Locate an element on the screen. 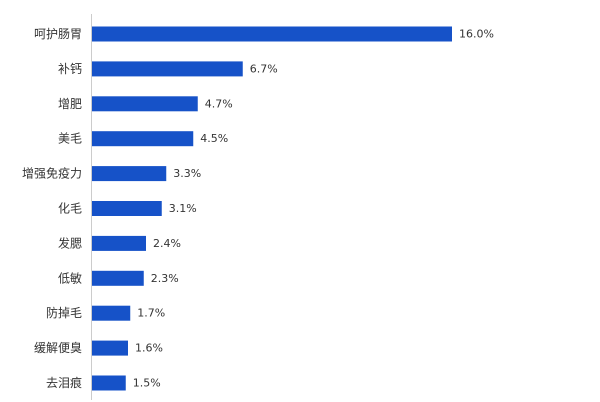 This screenshot has height=402, width=600. category-label: 防掉毛 is located at coordinates (64, 312).